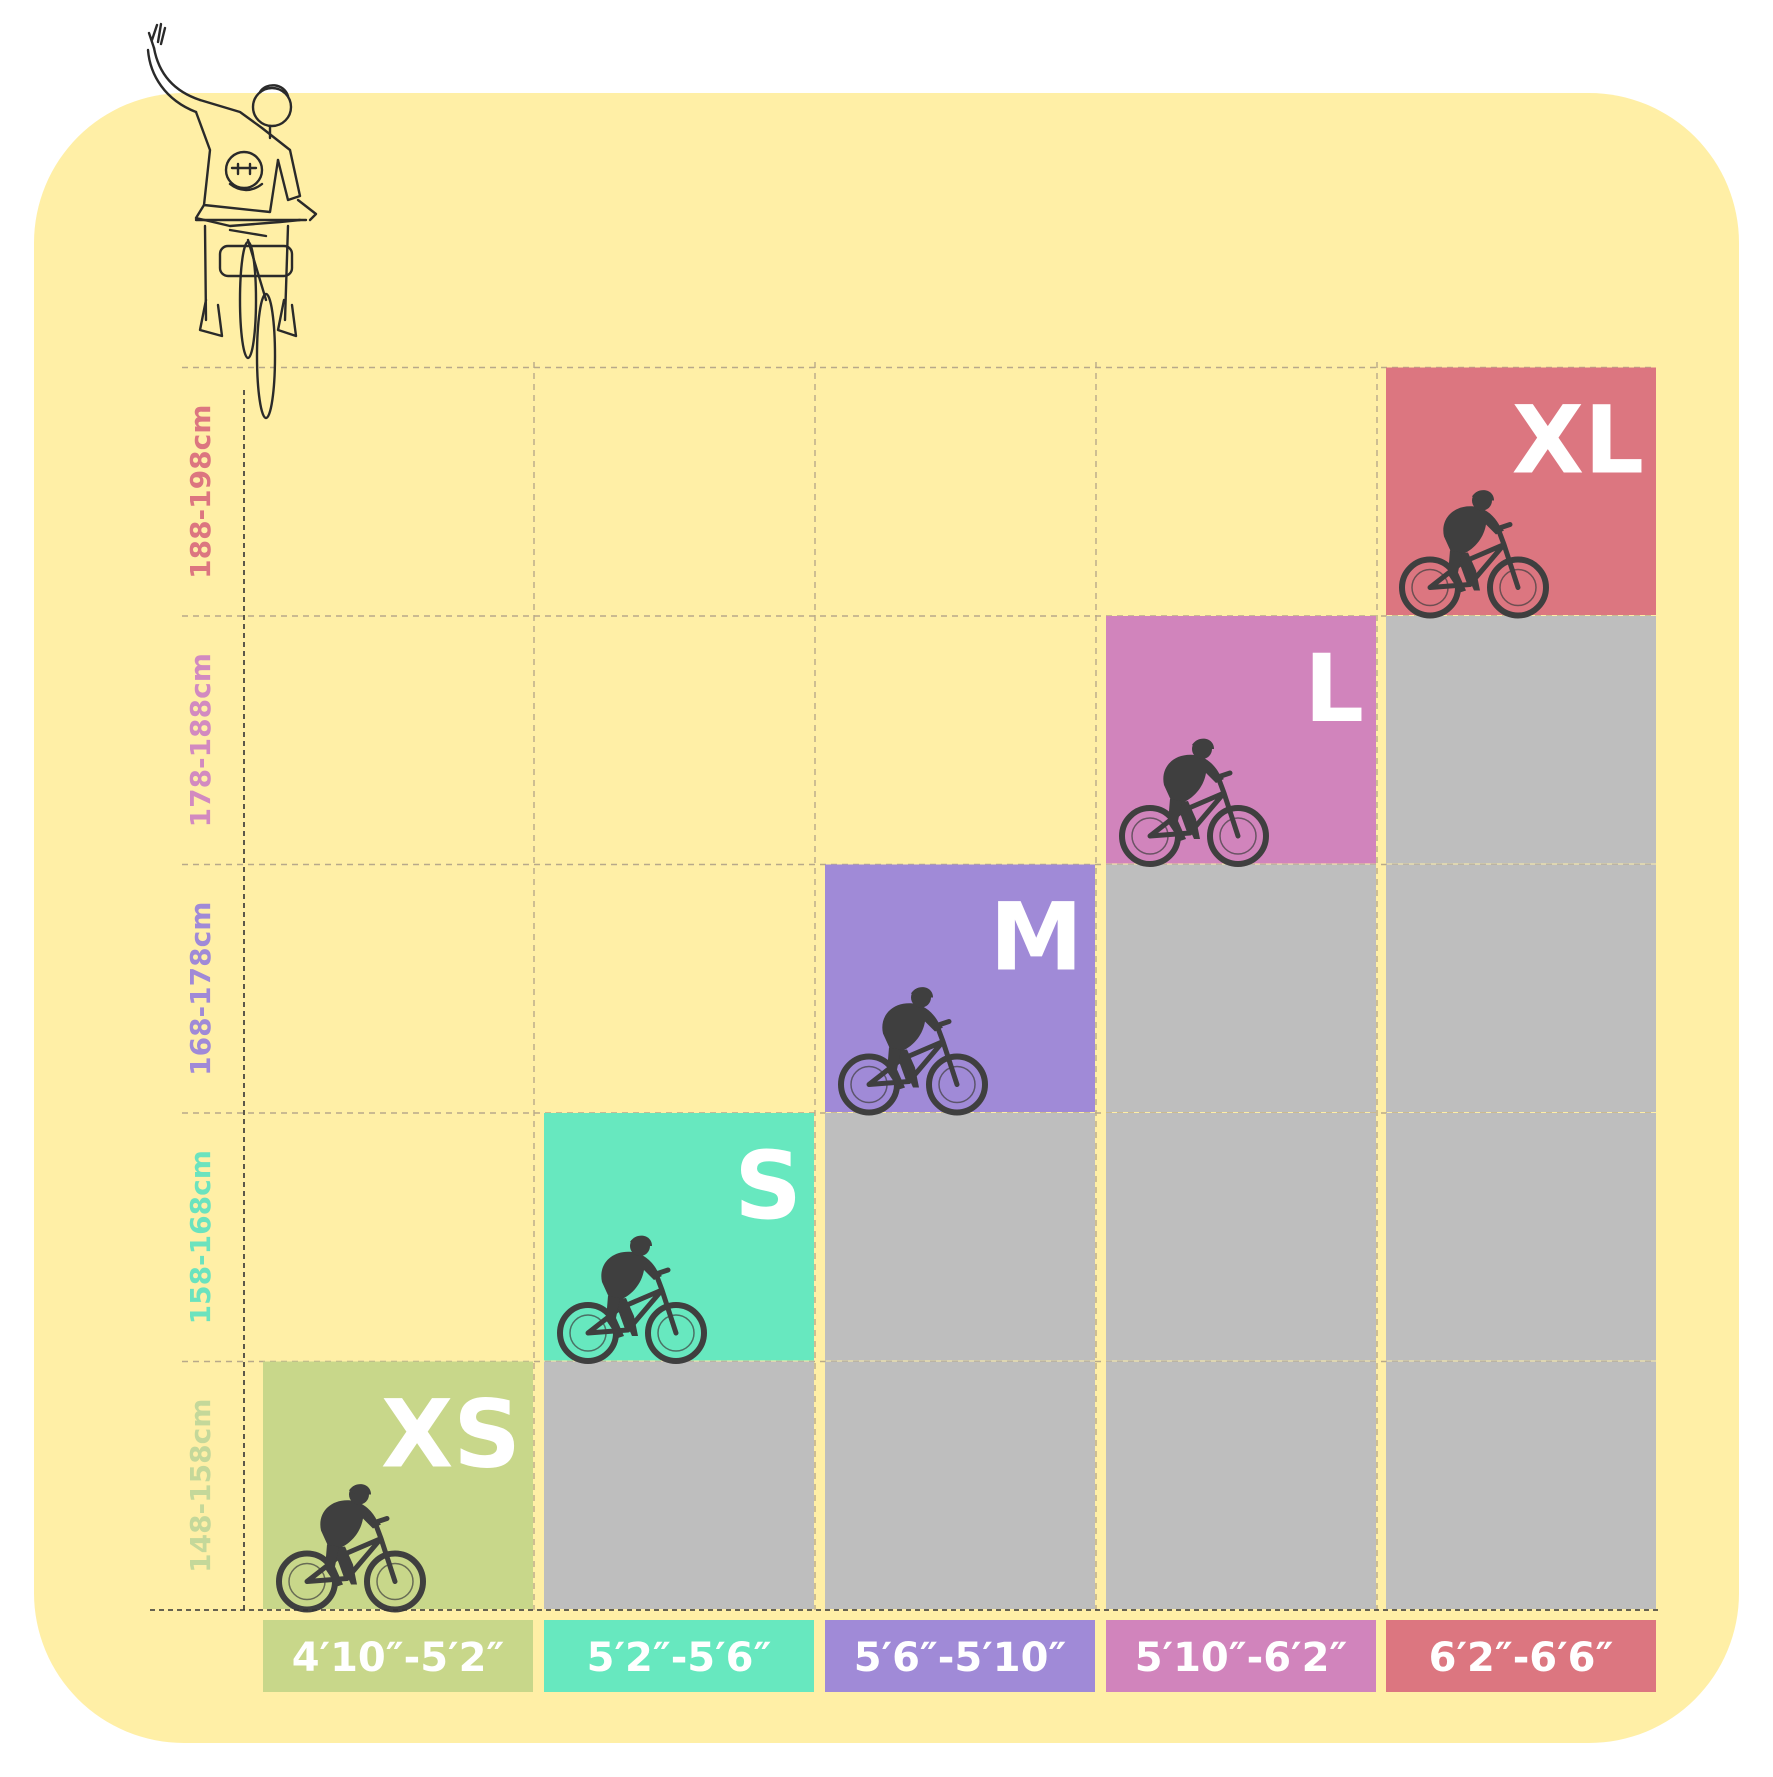 The height and width of the screenshot is (1777, 1773). Describe the element at coordinates (1578, 441) in the screenshot. I see `size-label-xl: XL` at that location.